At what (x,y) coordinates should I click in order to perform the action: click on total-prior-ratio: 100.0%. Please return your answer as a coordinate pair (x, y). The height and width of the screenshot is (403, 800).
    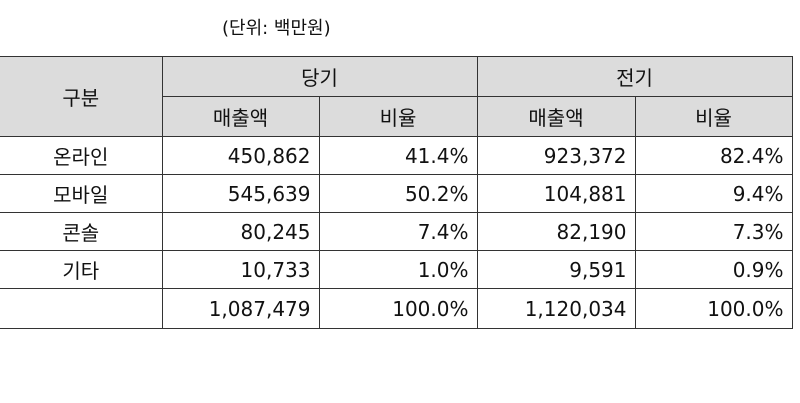
    Looking at the image, I should click on (713, 308).